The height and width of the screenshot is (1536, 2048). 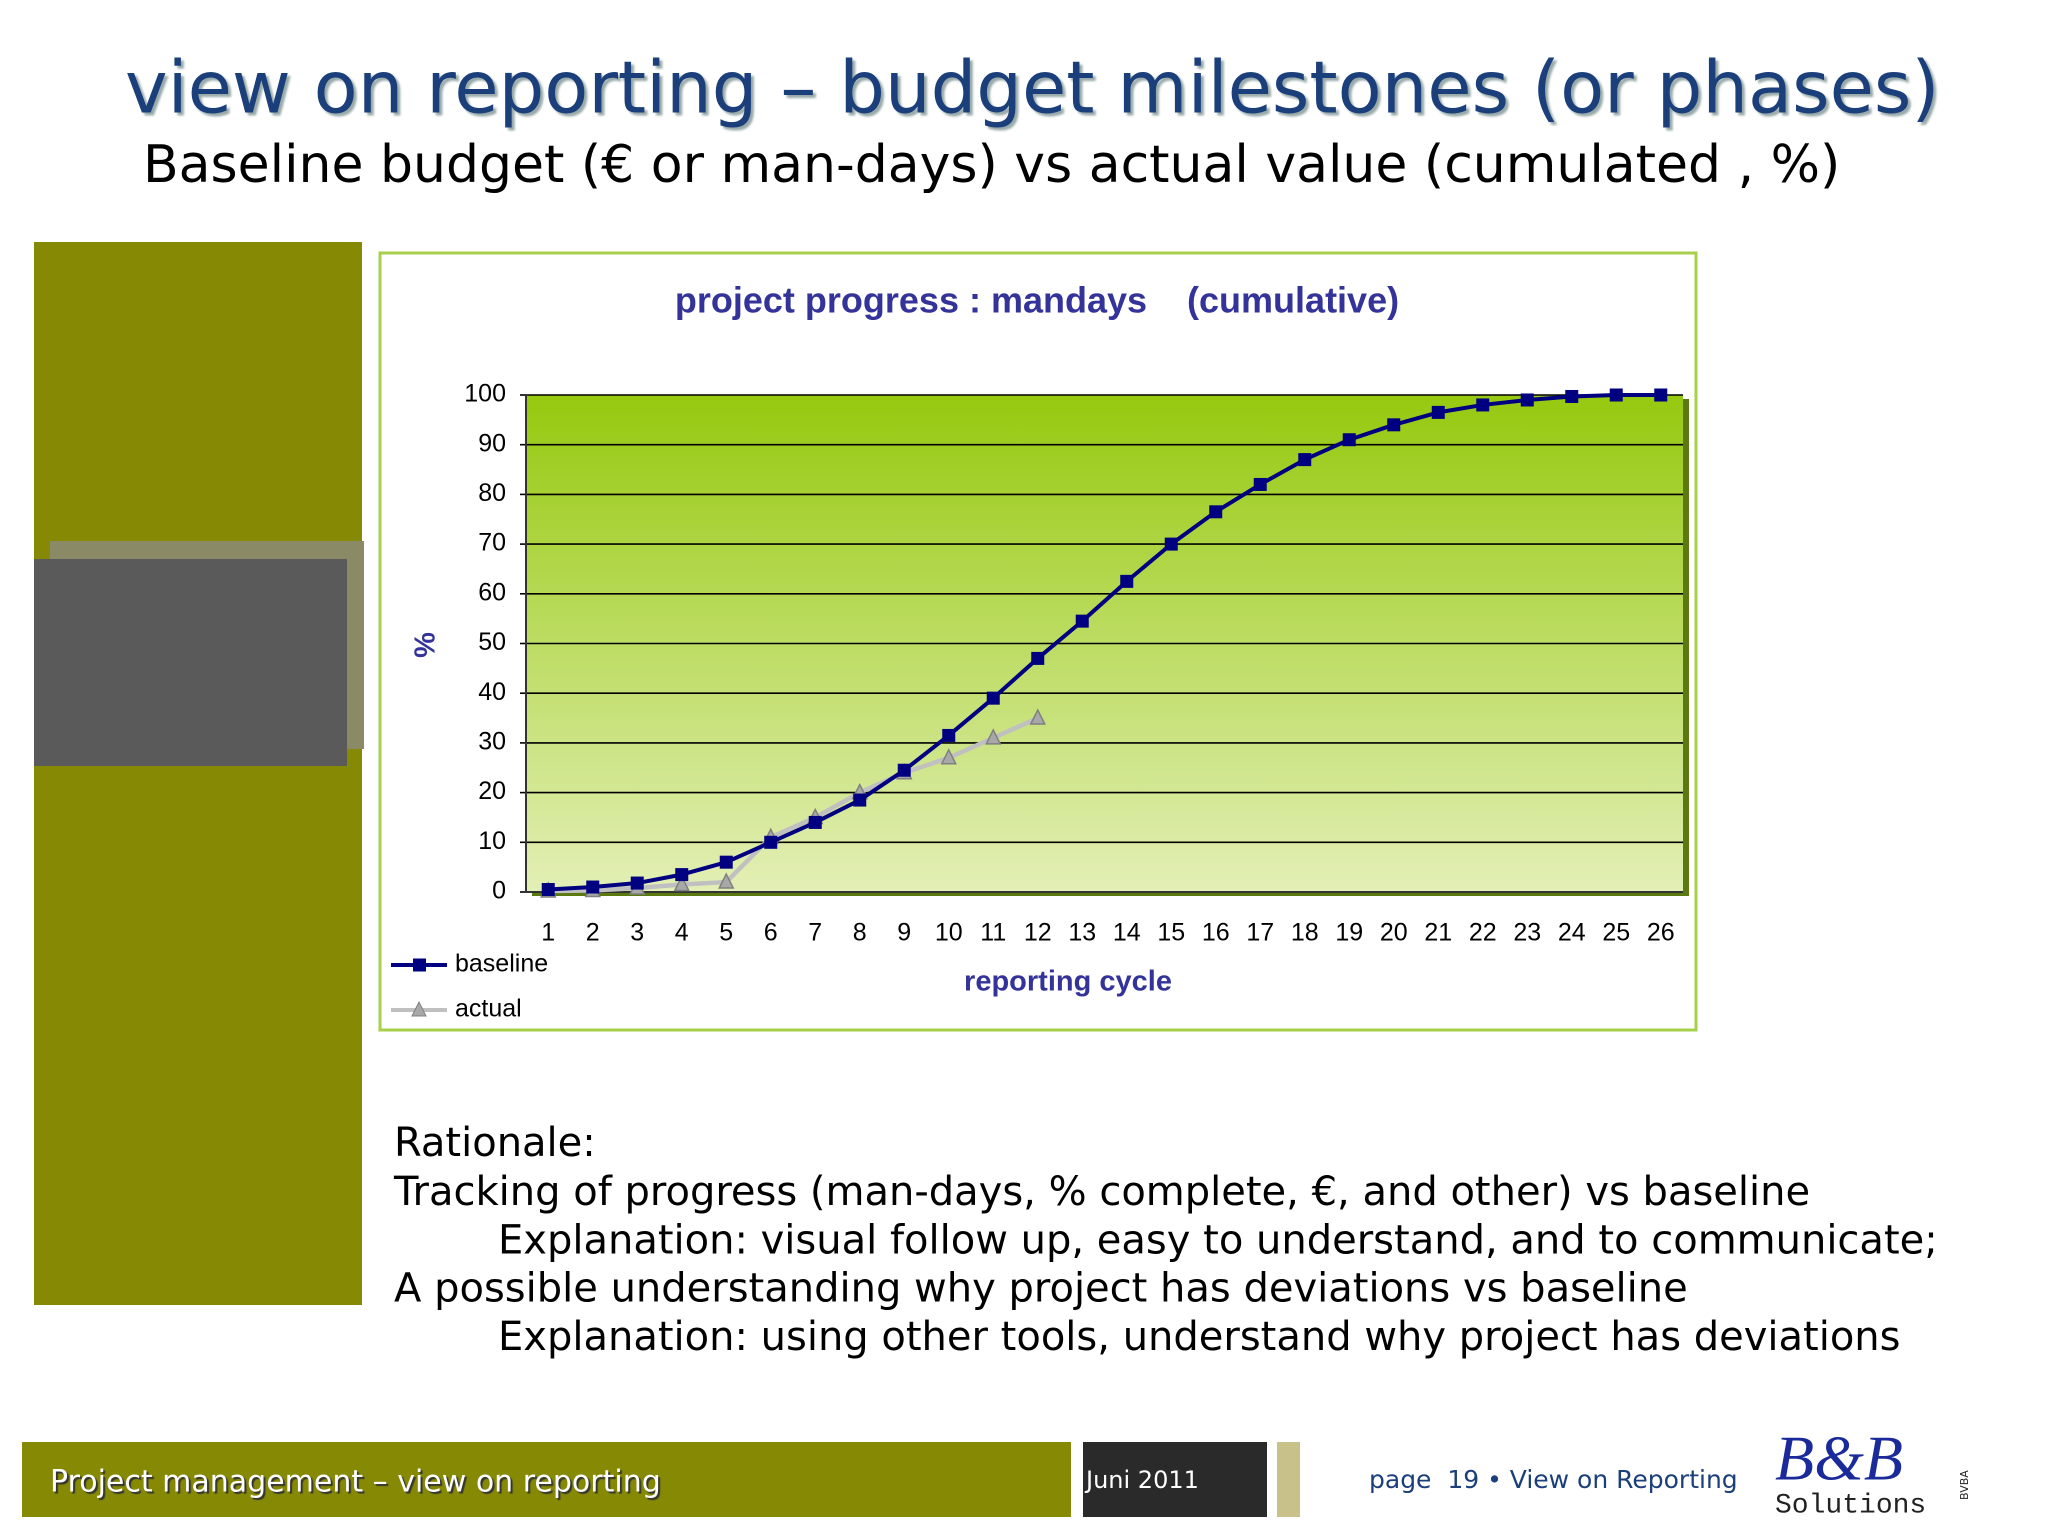 I want to click on x-tick-label: 16, so click(x=1216, y=933).